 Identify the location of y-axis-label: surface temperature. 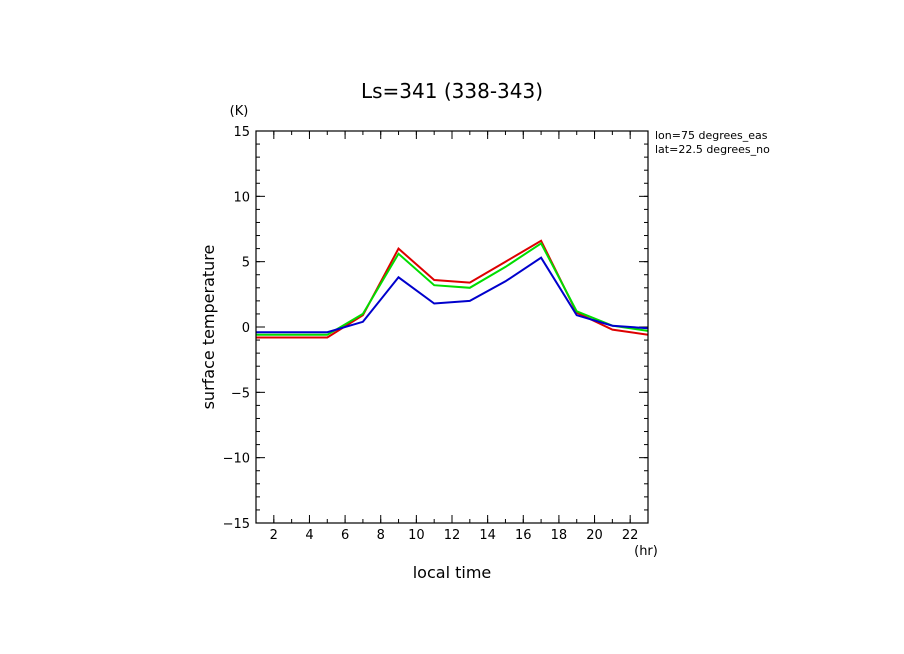
(208, 327).